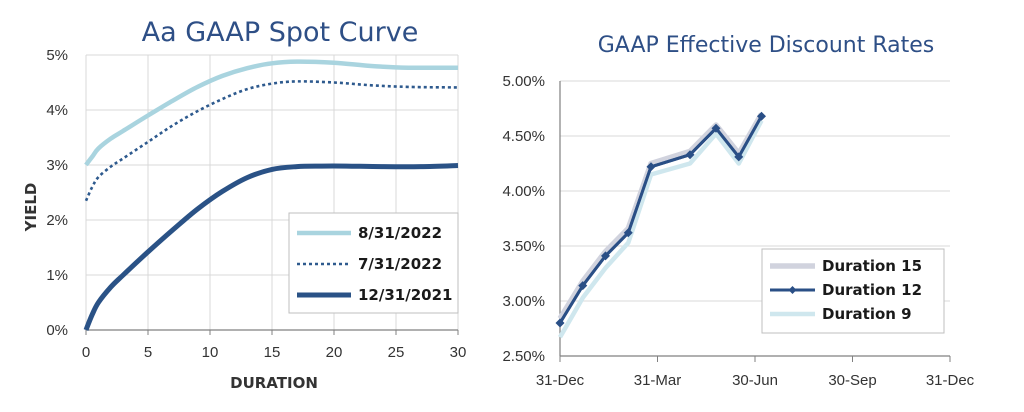 The height and width of the screenshot is (412, 1024). Describe the element at coordinates (792, 290) in the screenshot. I see `legend-marker` at that location.